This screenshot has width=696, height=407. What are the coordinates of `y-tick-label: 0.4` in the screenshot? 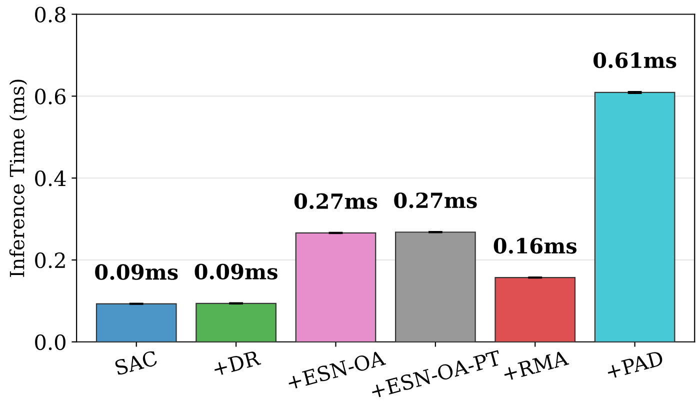 It's located at (50, 178).